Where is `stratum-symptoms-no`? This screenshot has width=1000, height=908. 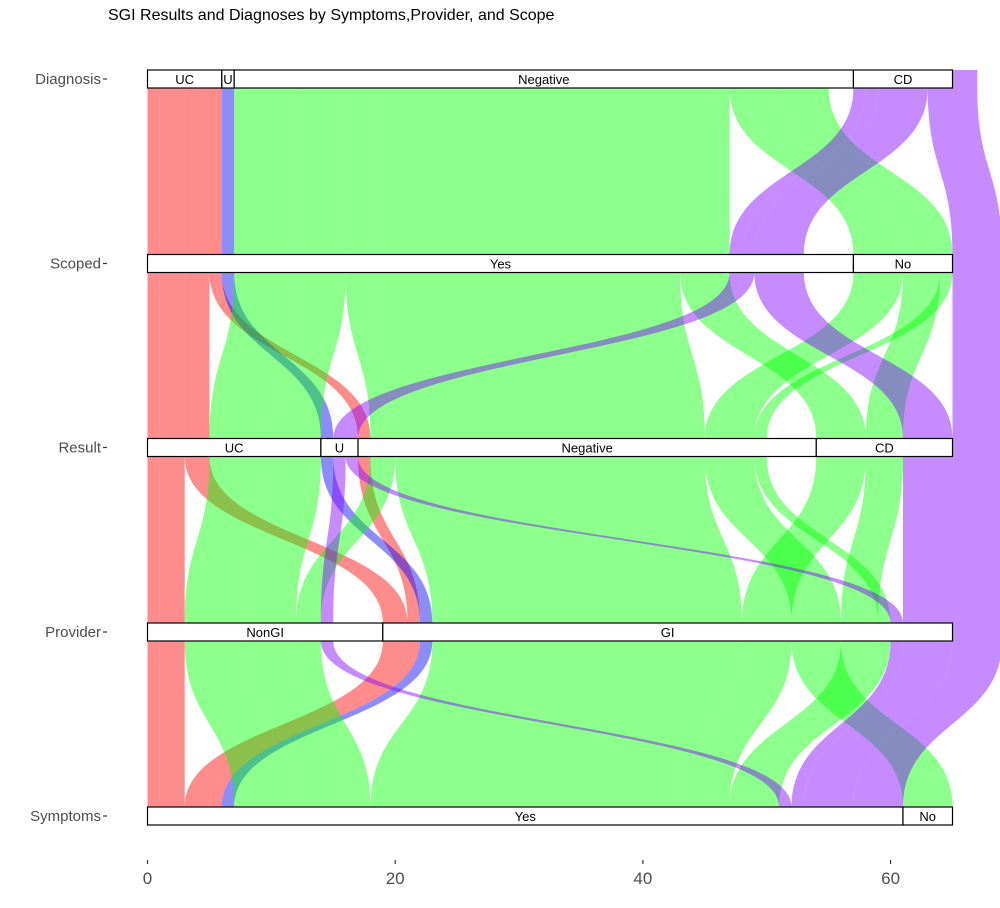
stratum-symptoms-no is located at coordinates (928, 816).